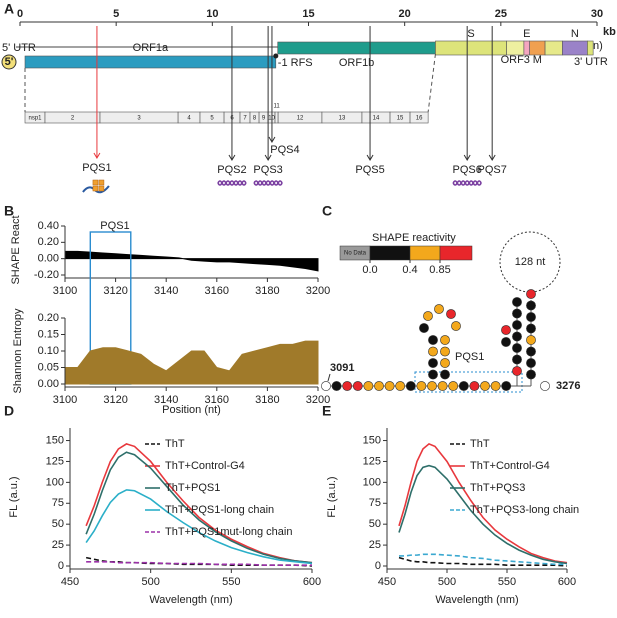 This screenshot has height=618, width=617. Describe the element at coordinates (264, 119) in the screenshot. I see `nsp-label: 9` at that location.